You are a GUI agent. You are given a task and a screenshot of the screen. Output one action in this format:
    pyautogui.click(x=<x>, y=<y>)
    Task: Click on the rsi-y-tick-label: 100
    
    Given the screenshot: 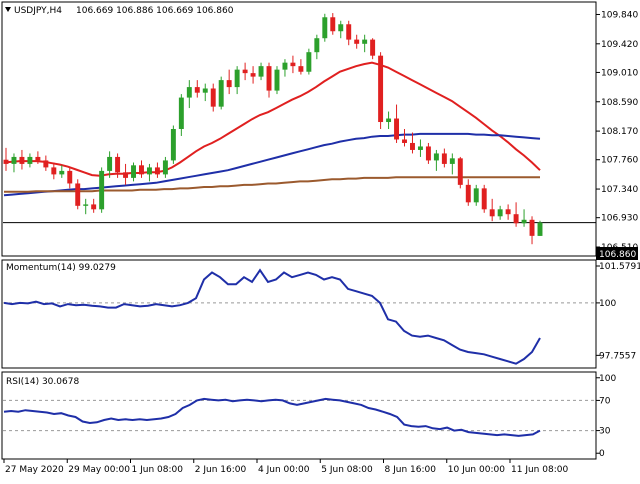 What is the action you would take?
    pyautogui.click(x=607, y=379)
    